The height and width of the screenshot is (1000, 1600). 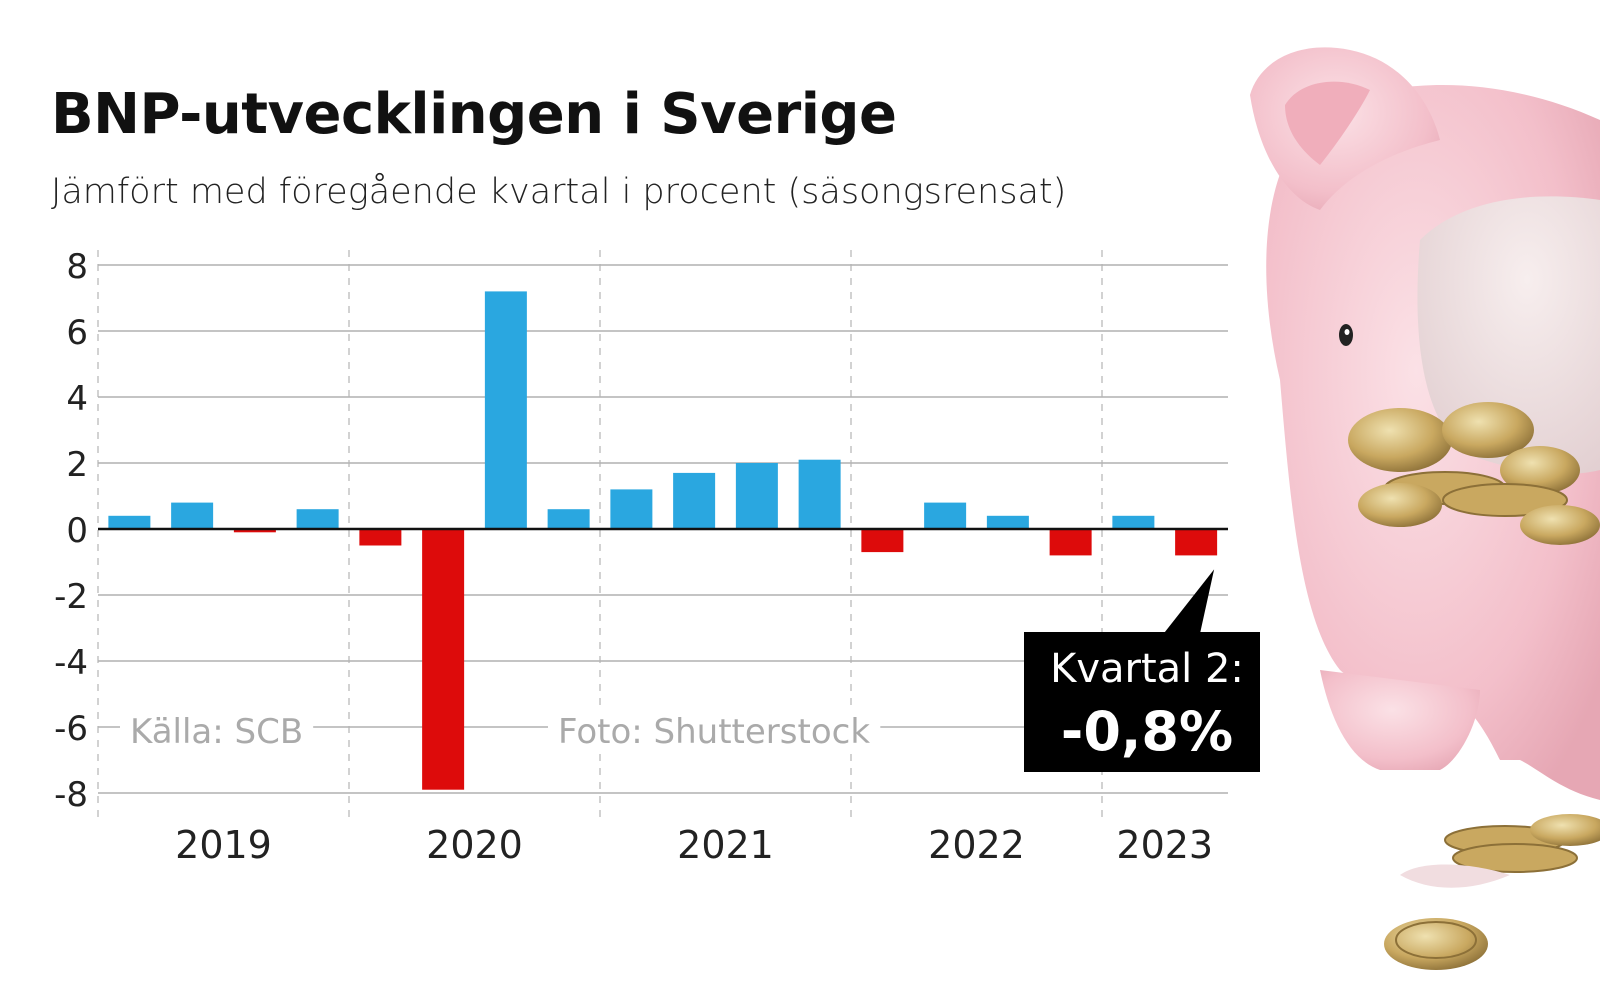 I want to click on y-tick-label: -6, so click(x=71, y=729).